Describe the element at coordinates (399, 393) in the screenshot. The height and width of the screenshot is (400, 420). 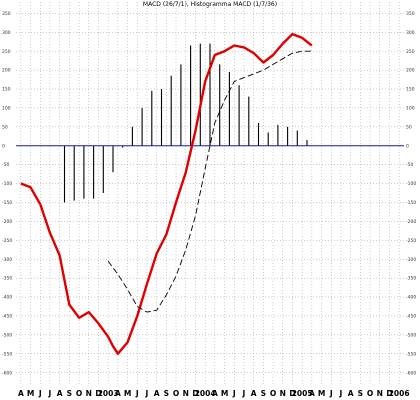
I see `x-tick-label: 2006` at that location.